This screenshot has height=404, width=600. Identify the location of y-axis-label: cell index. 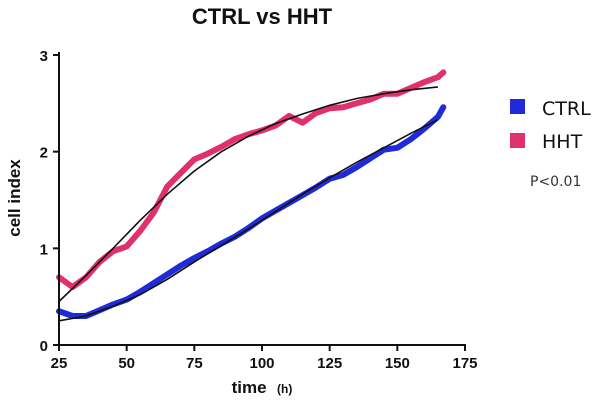
(14, 198).